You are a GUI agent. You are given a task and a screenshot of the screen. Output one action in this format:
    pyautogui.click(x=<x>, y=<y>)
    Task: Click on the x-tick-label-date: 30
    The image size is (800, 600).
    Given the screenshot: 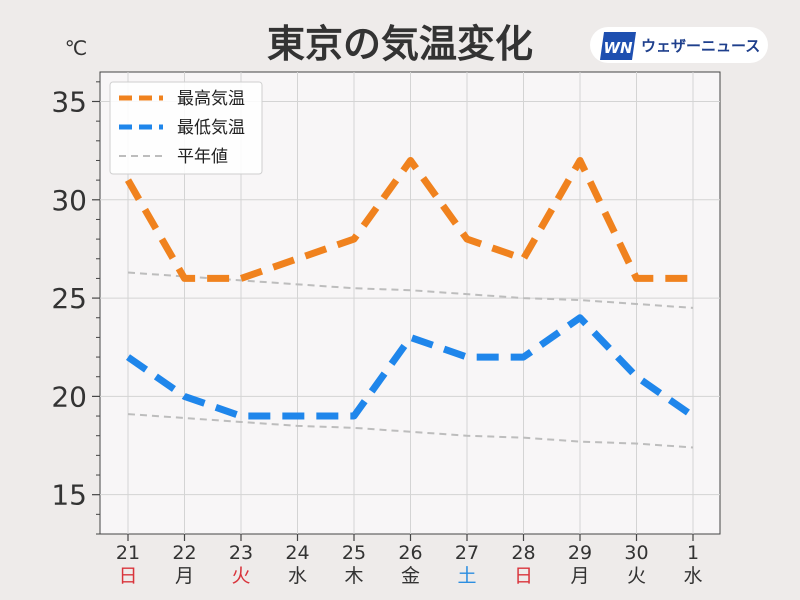 What is the action you would take?
    pyautogui.click(x=636, y=553)
    